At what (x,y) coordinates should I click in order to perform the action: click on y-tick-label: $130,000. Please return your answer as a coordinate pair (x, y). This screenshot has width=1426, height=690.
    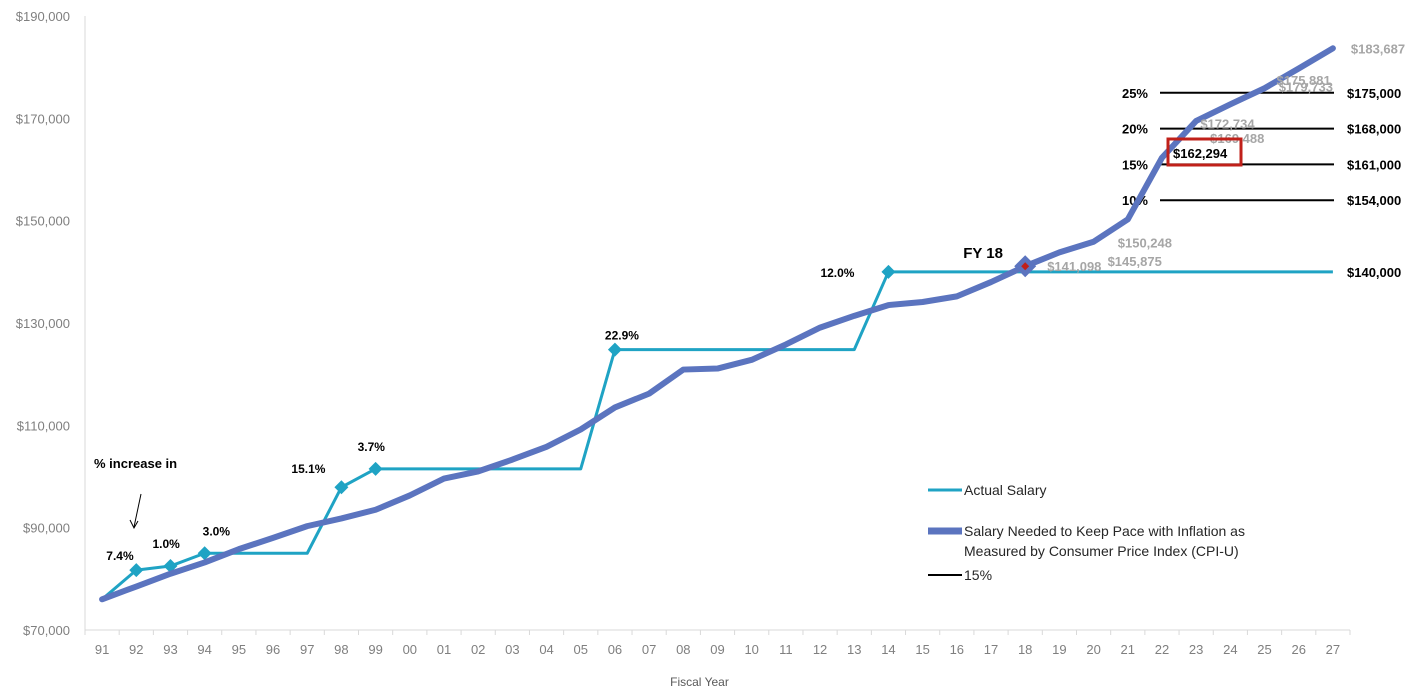
    Looking at the image, I should click on (43, 323).